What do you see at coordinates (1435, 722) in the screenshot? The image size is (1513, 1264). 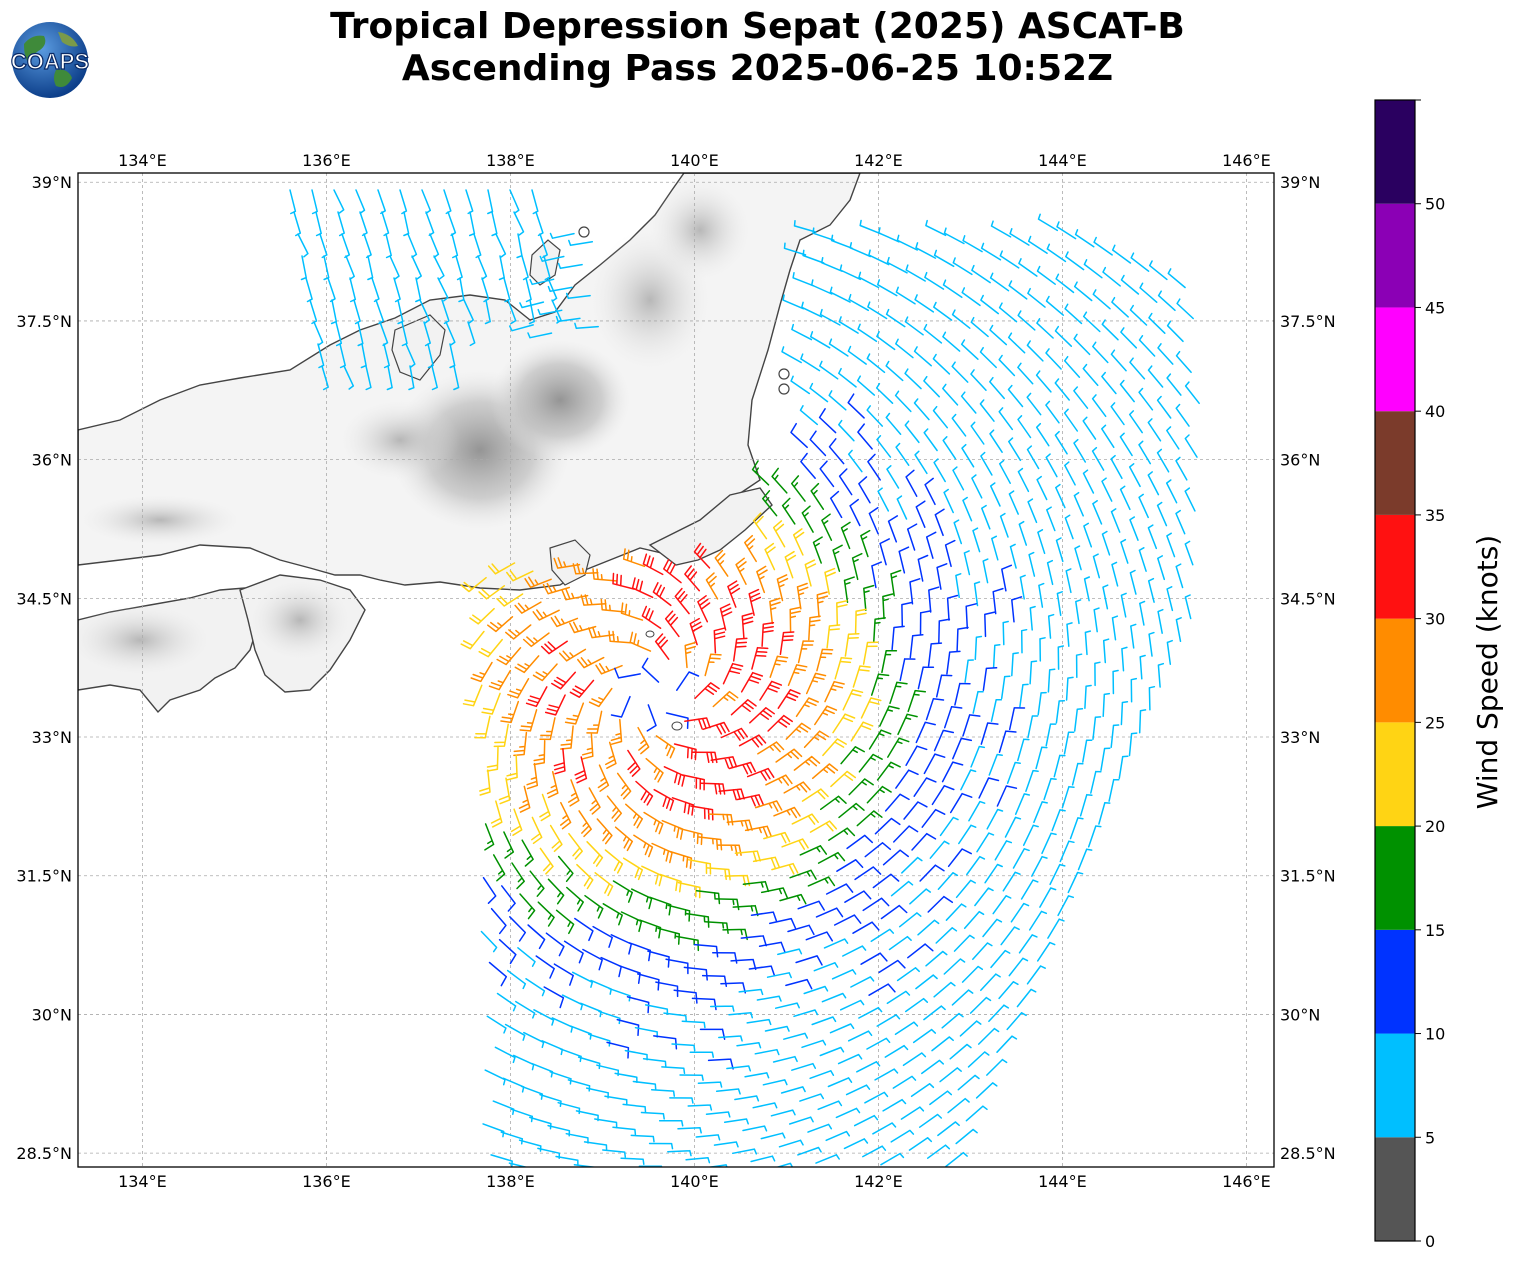 I see `colorbar-tick-label: 25` at bounding box center [1435, 722].